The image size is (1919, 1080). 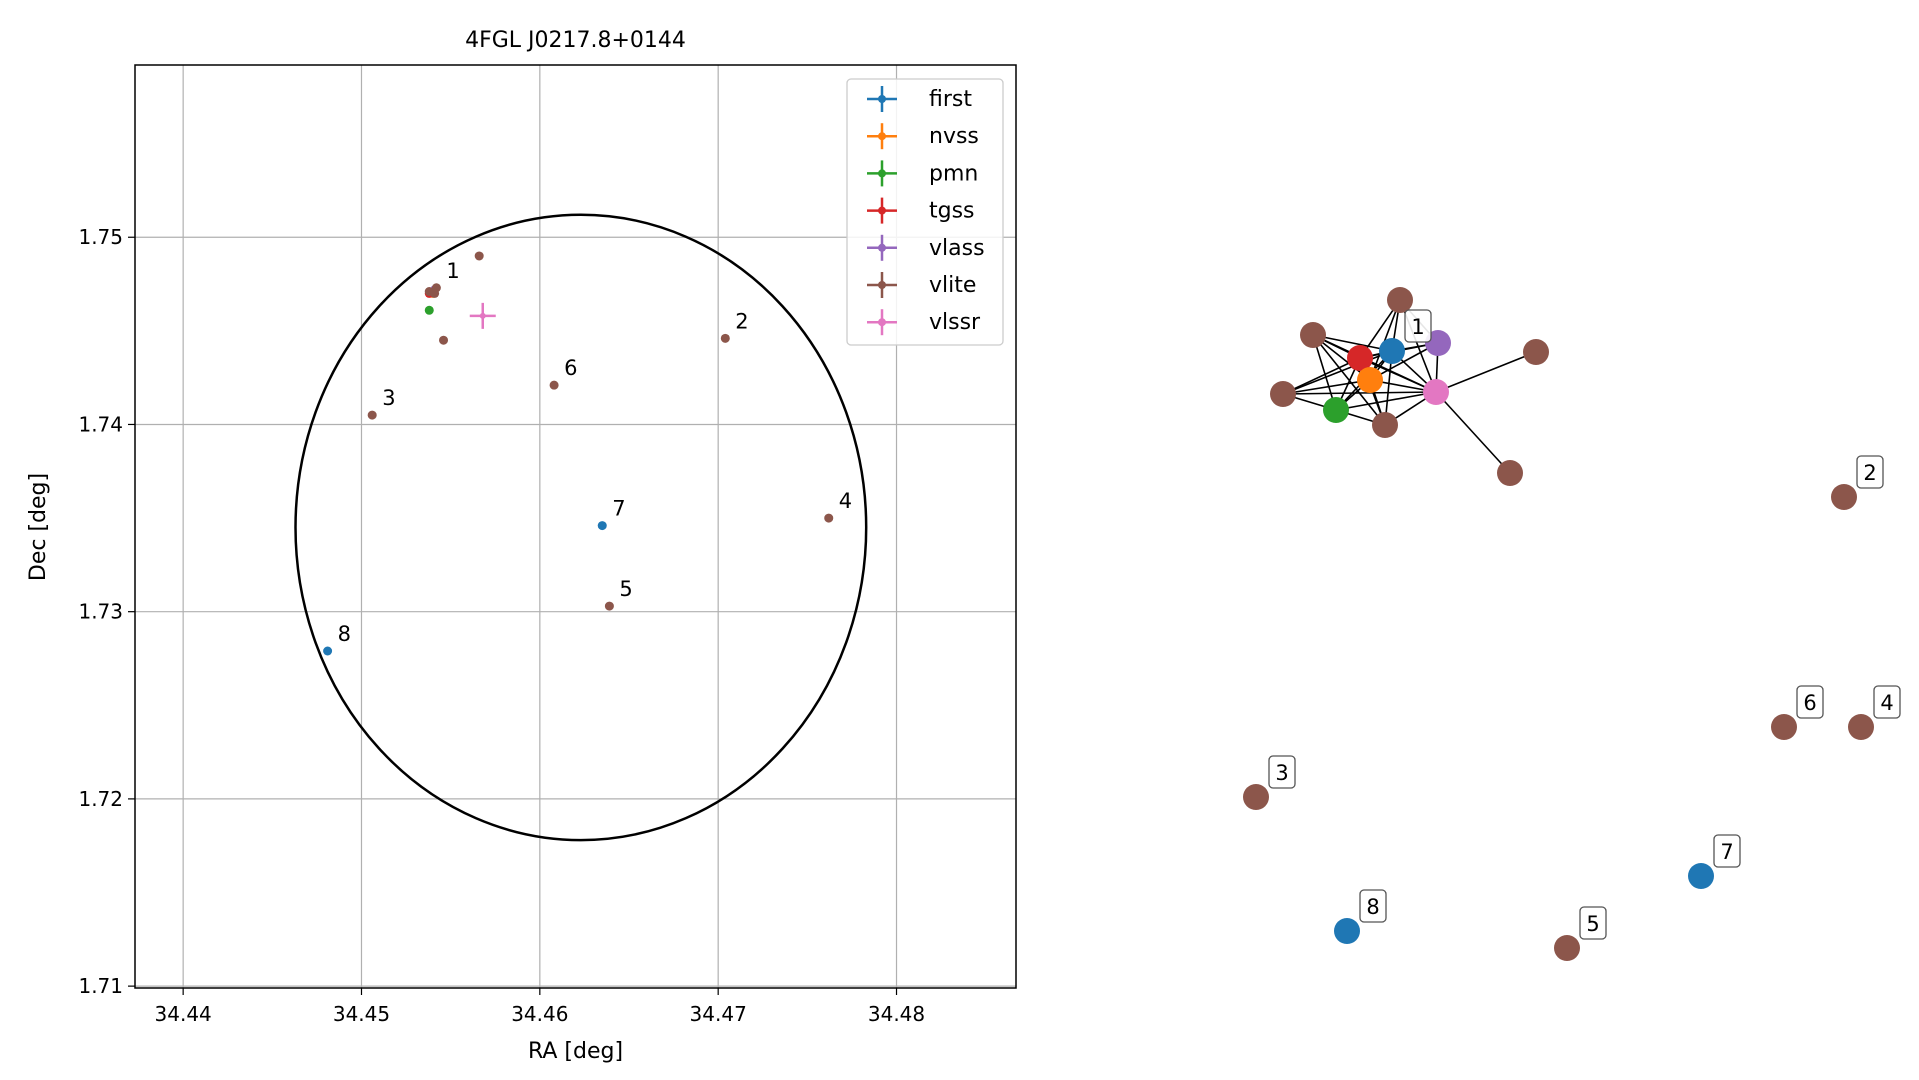 What do you see at coordinates (539, 1014) in the screenshot?
I see `x-tick-label: 34.46` at bounding box center [539, 1014].